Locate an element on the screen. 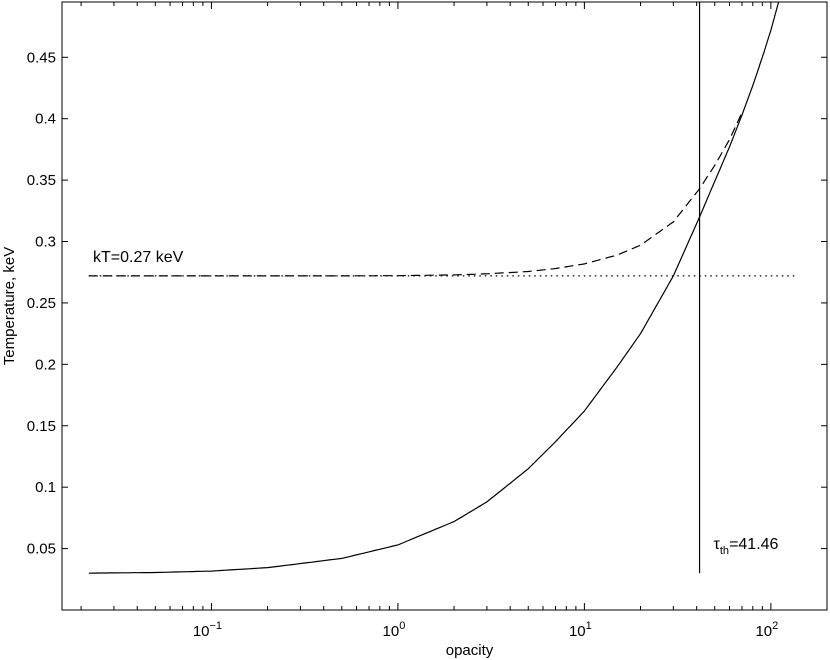  x-tick-exponent: 0 is located at coordinates (402, 626).